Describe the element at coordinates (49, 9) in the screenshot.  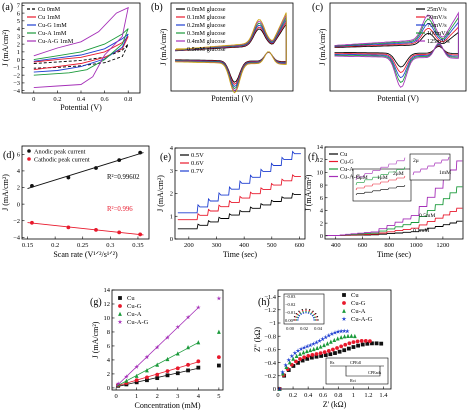
I see `legend-label: Cu 0mM` at that location.